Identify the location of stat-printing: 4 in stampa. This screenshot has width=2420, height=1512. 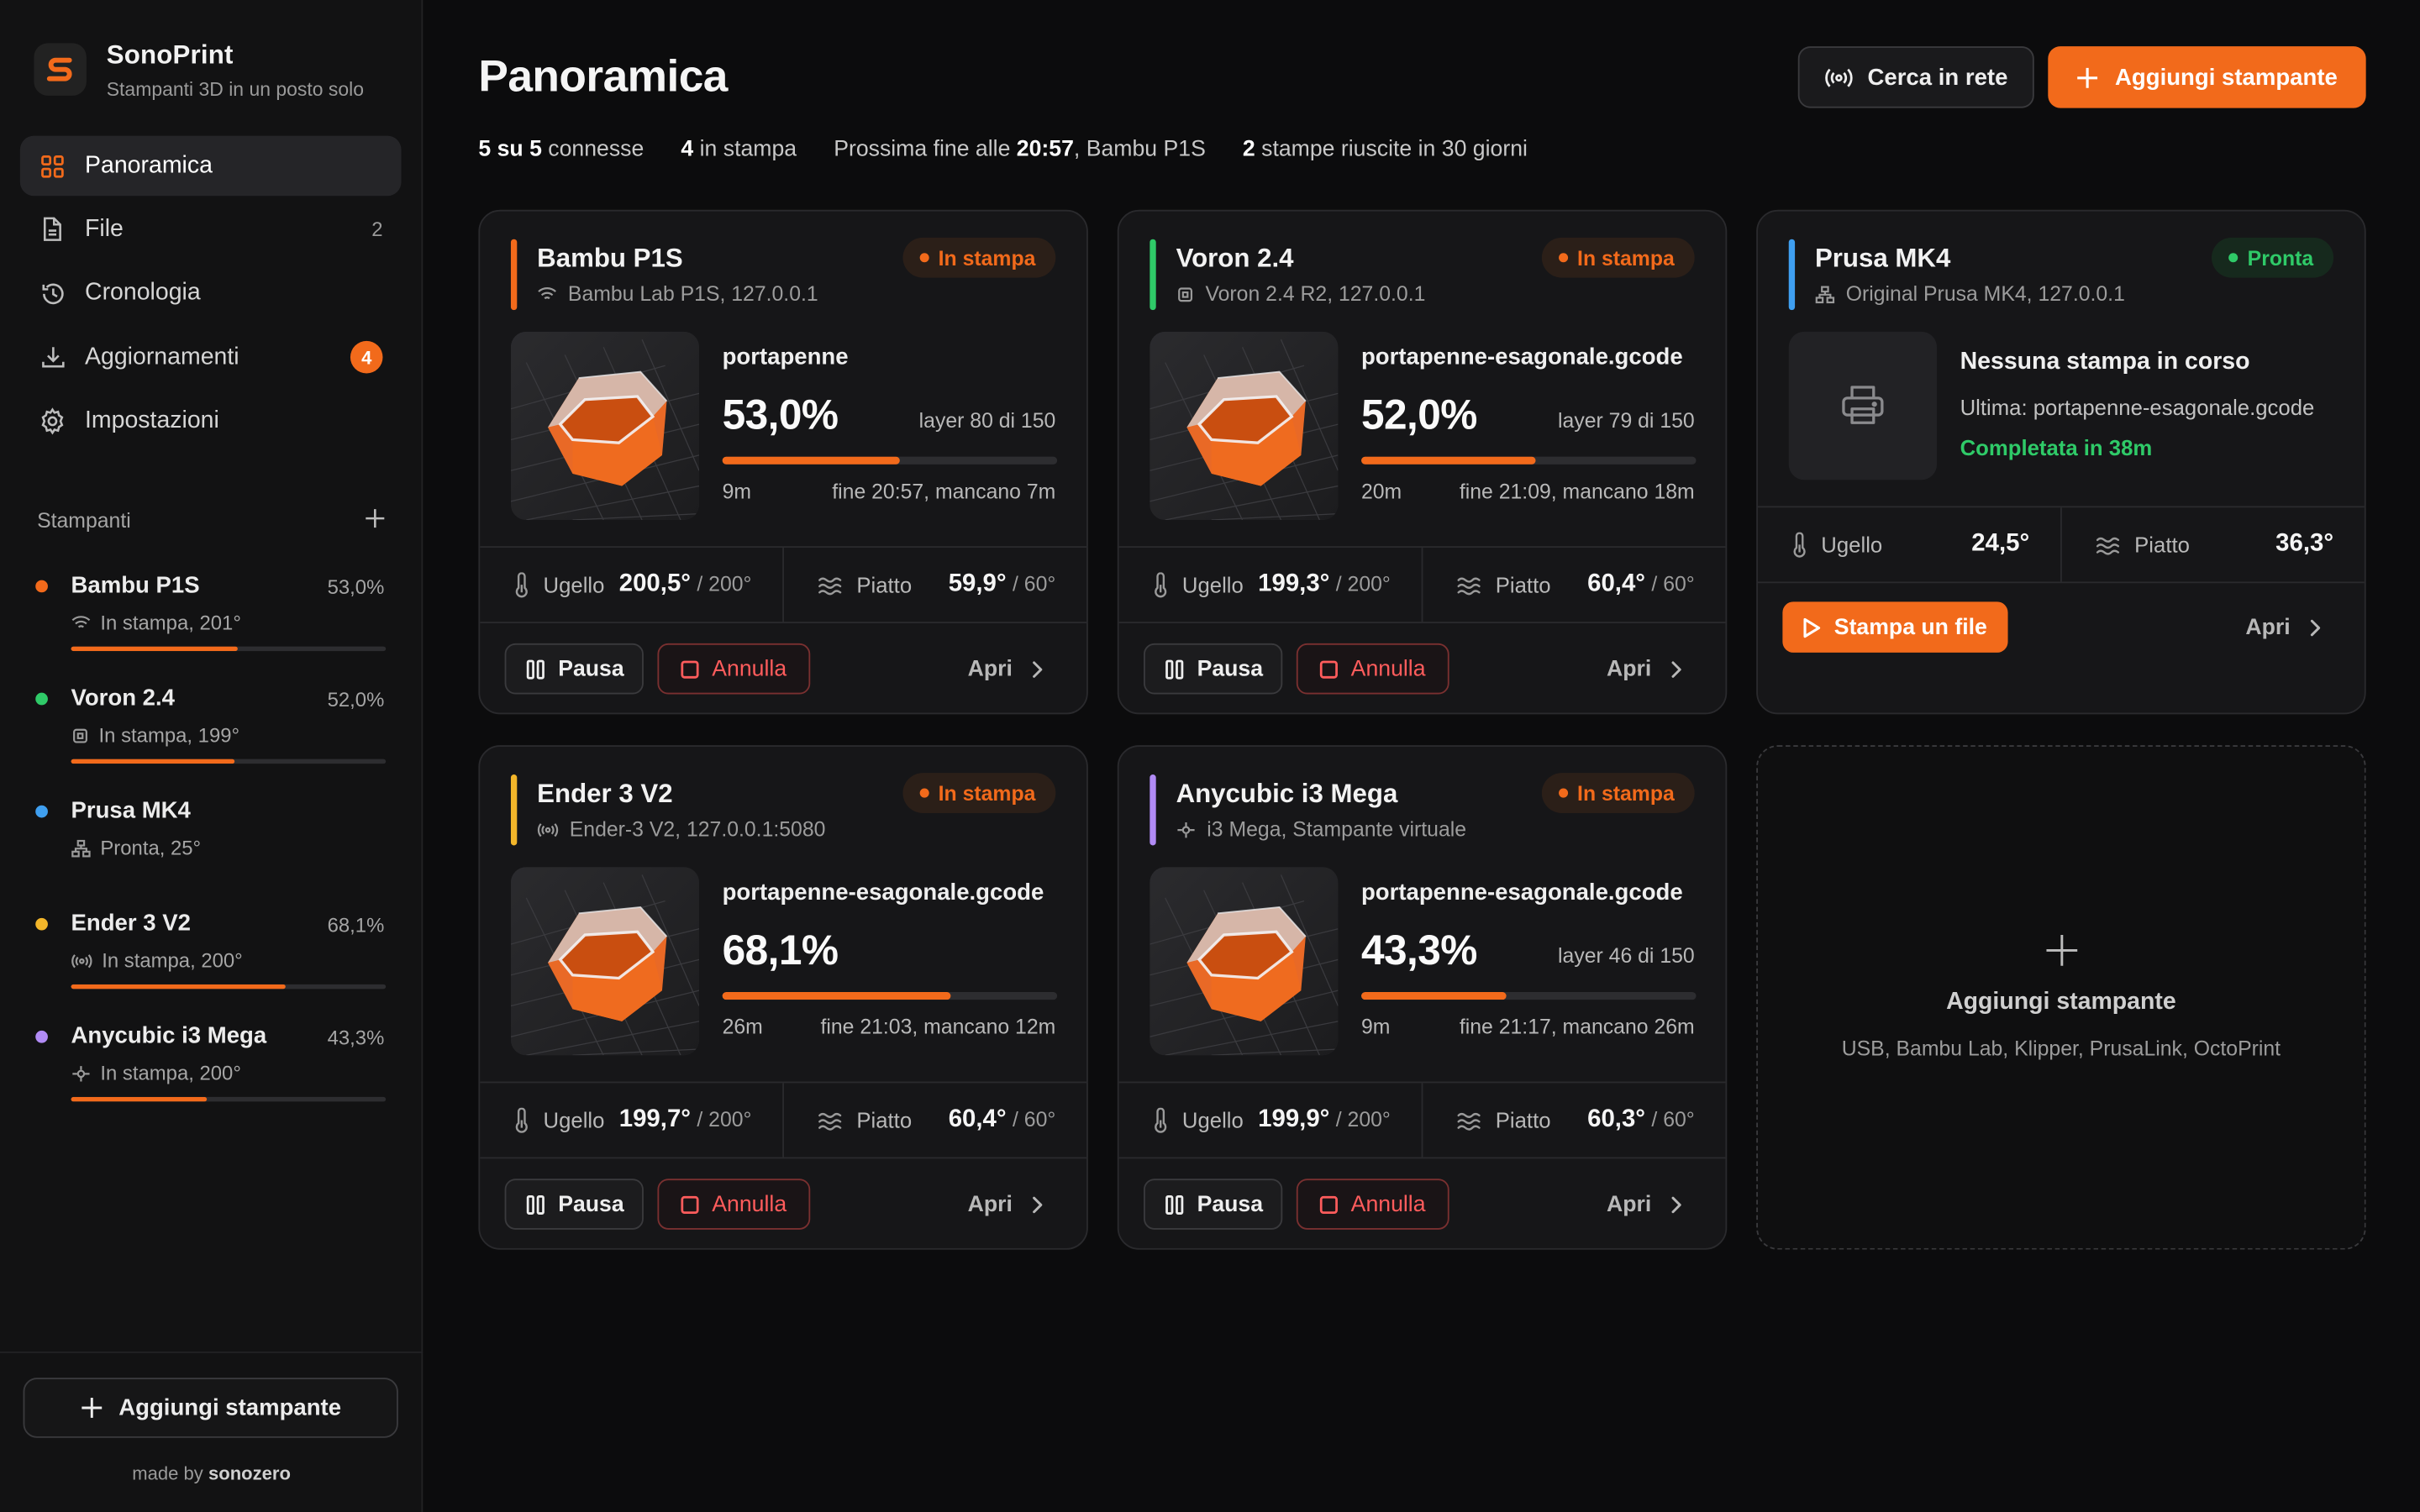
(739, 149).